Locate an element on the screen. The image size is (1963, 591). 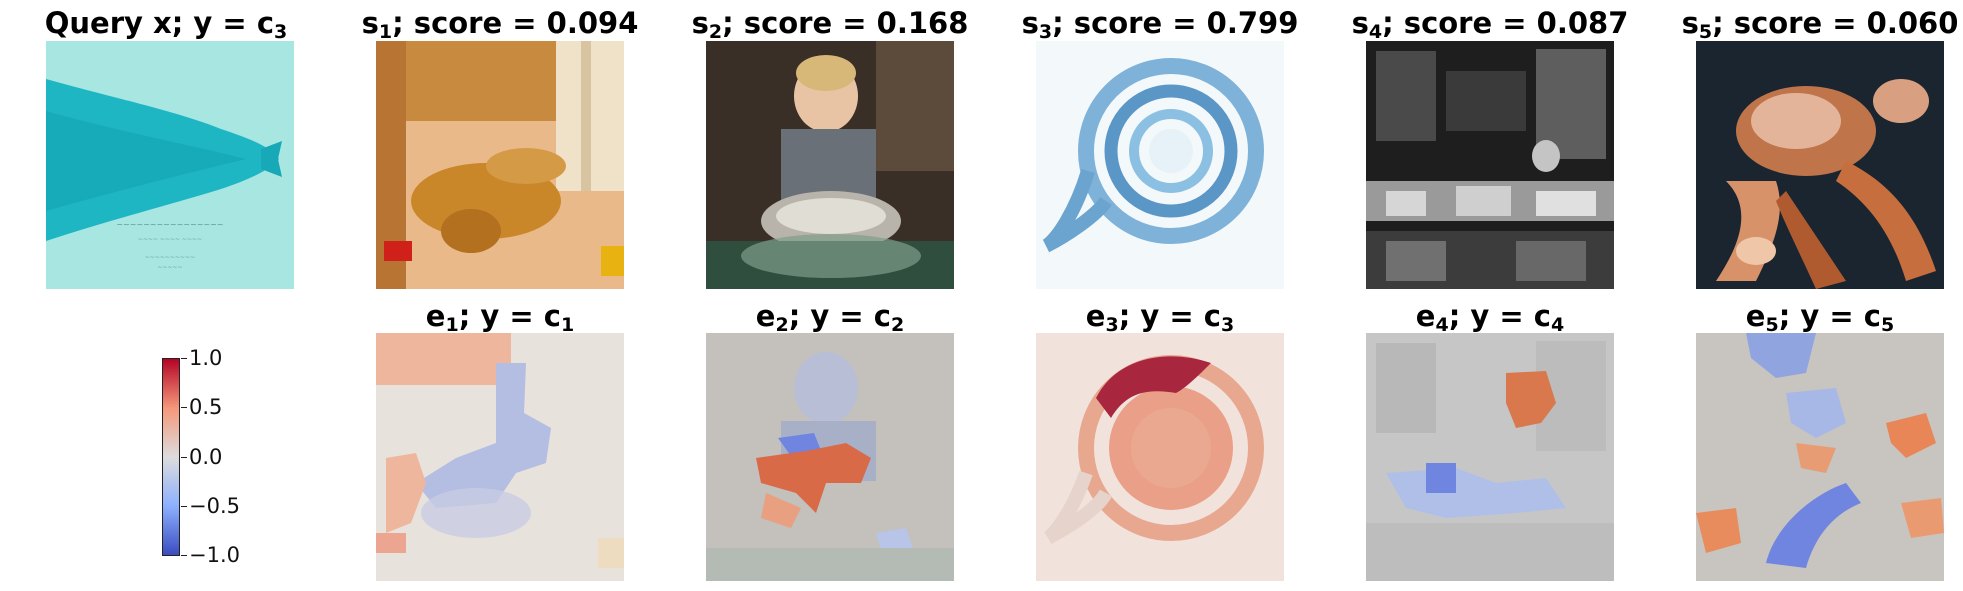
colorbar-tick-label: −1.0 is located at coordinates (214, 555).